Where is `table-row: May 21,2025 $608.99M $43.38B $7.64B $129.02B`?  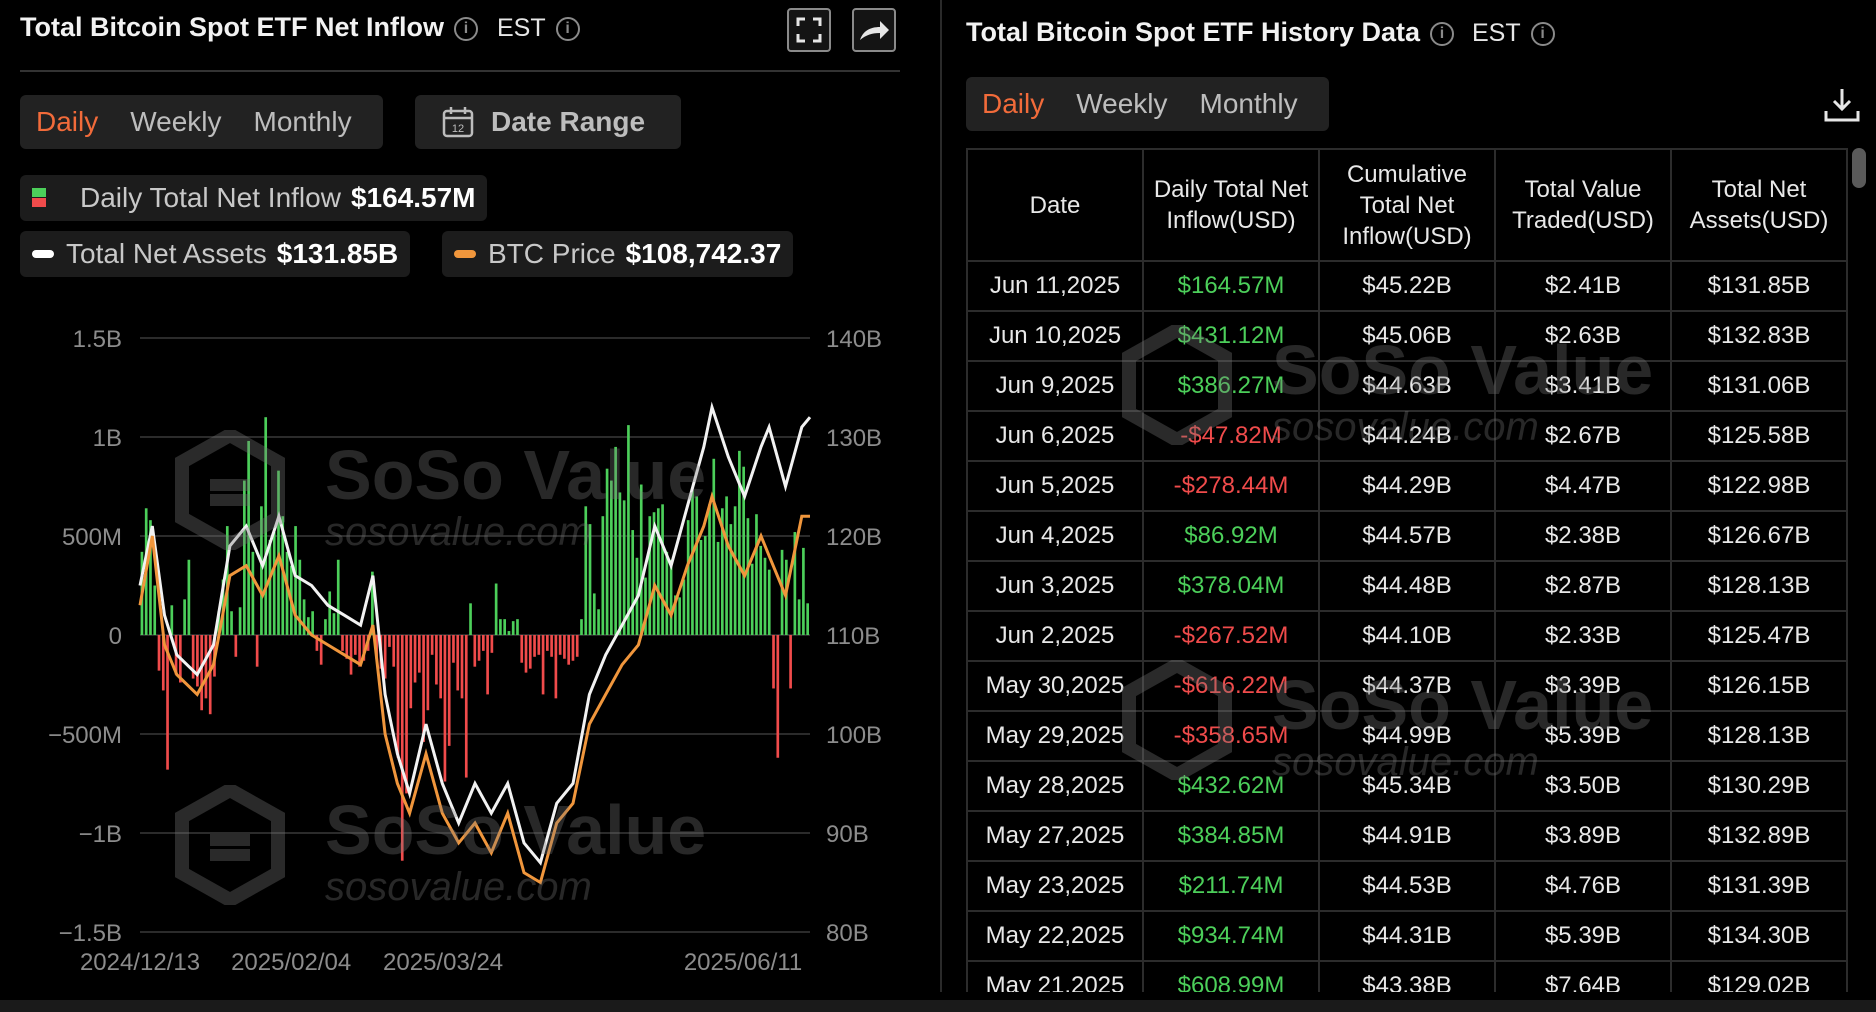
table-row: May 21,2025 $608.99M $43.38B $7.64B $129.02B is located at coordinates (1407, 976).